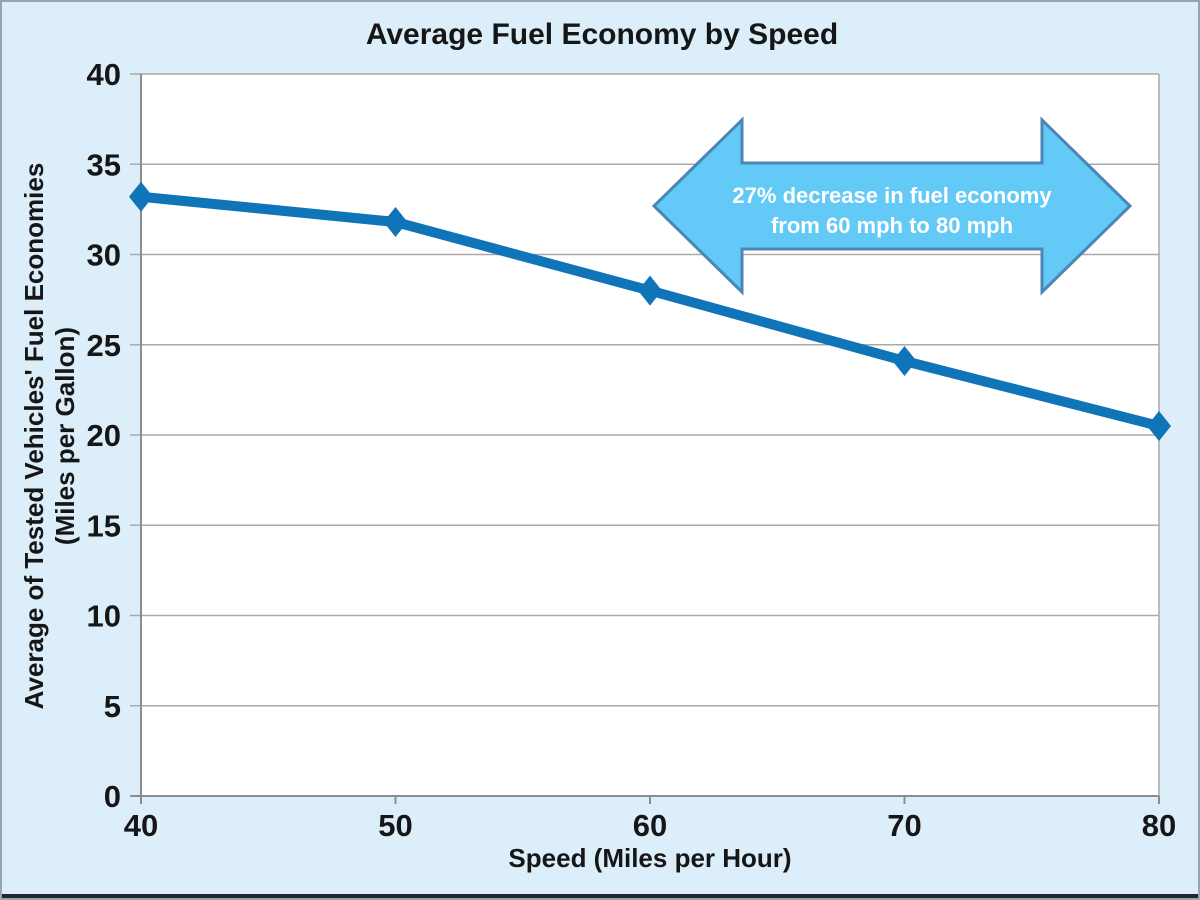 The width and height of the screenshot is (1200, 900). I want to click on double-arrow-shape, so click(892, 206).